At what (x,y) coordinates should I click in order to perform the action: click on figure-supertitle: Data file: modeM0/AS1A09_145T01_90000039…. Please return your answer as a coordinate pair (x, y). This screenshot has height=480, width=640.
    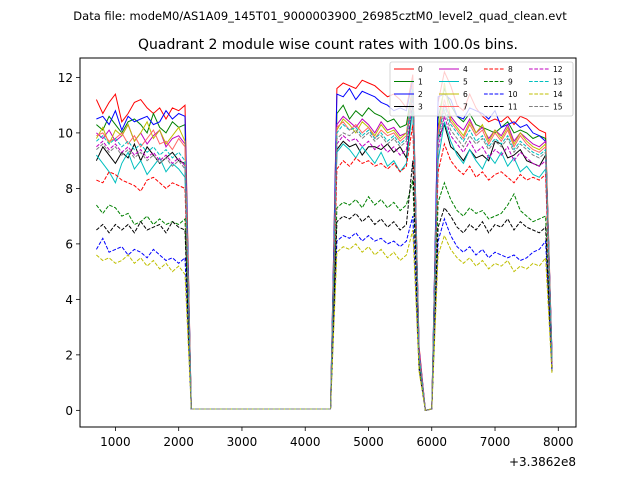
    Looking at the image, I should click on (320, 16).